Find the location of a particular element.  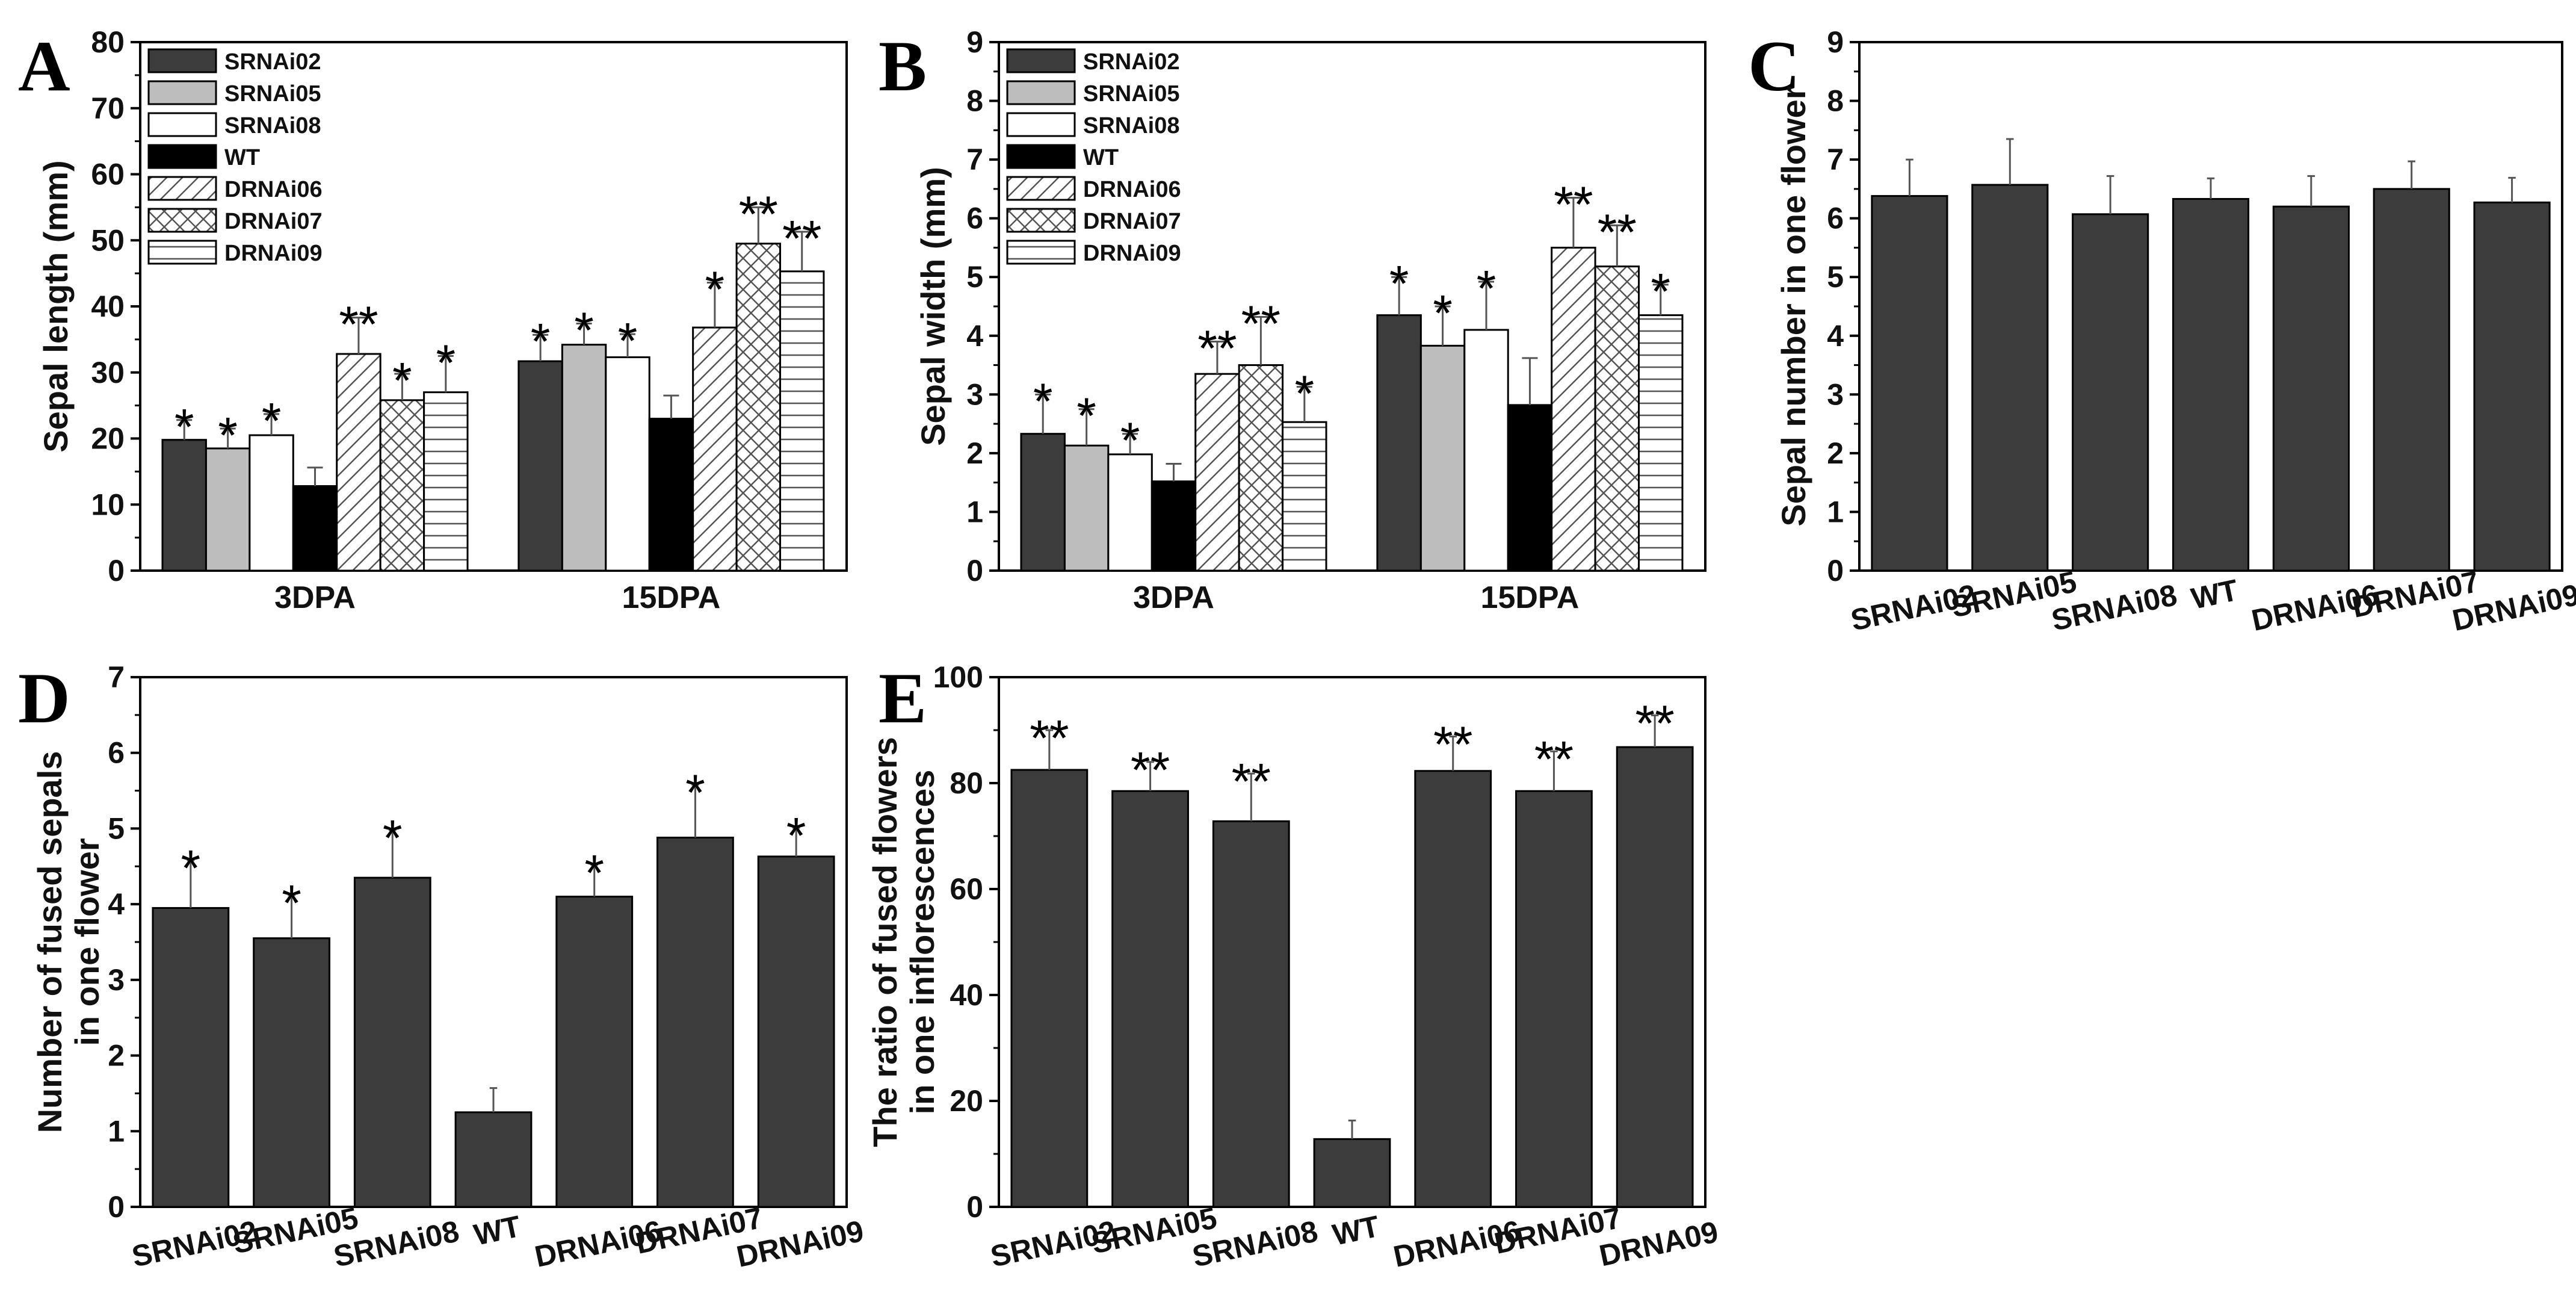

bar-srnai02 is located at coordinates (1049, 989).